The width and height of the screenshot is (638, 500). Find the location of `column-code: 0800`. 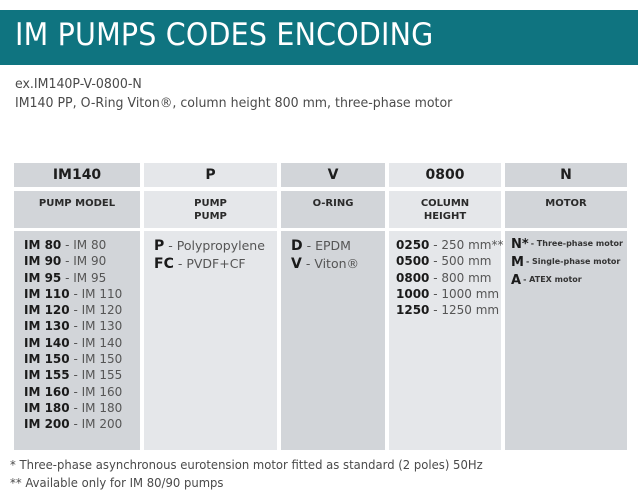

column-code: 0800 is located at coordinates (445, 175).